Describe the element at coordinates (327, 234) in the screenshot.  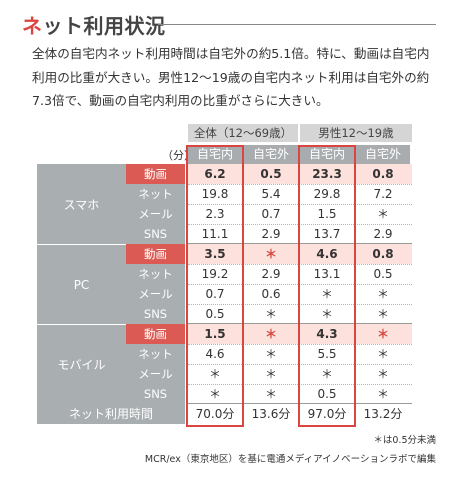
I see `table-cell: 13.7` at that location.